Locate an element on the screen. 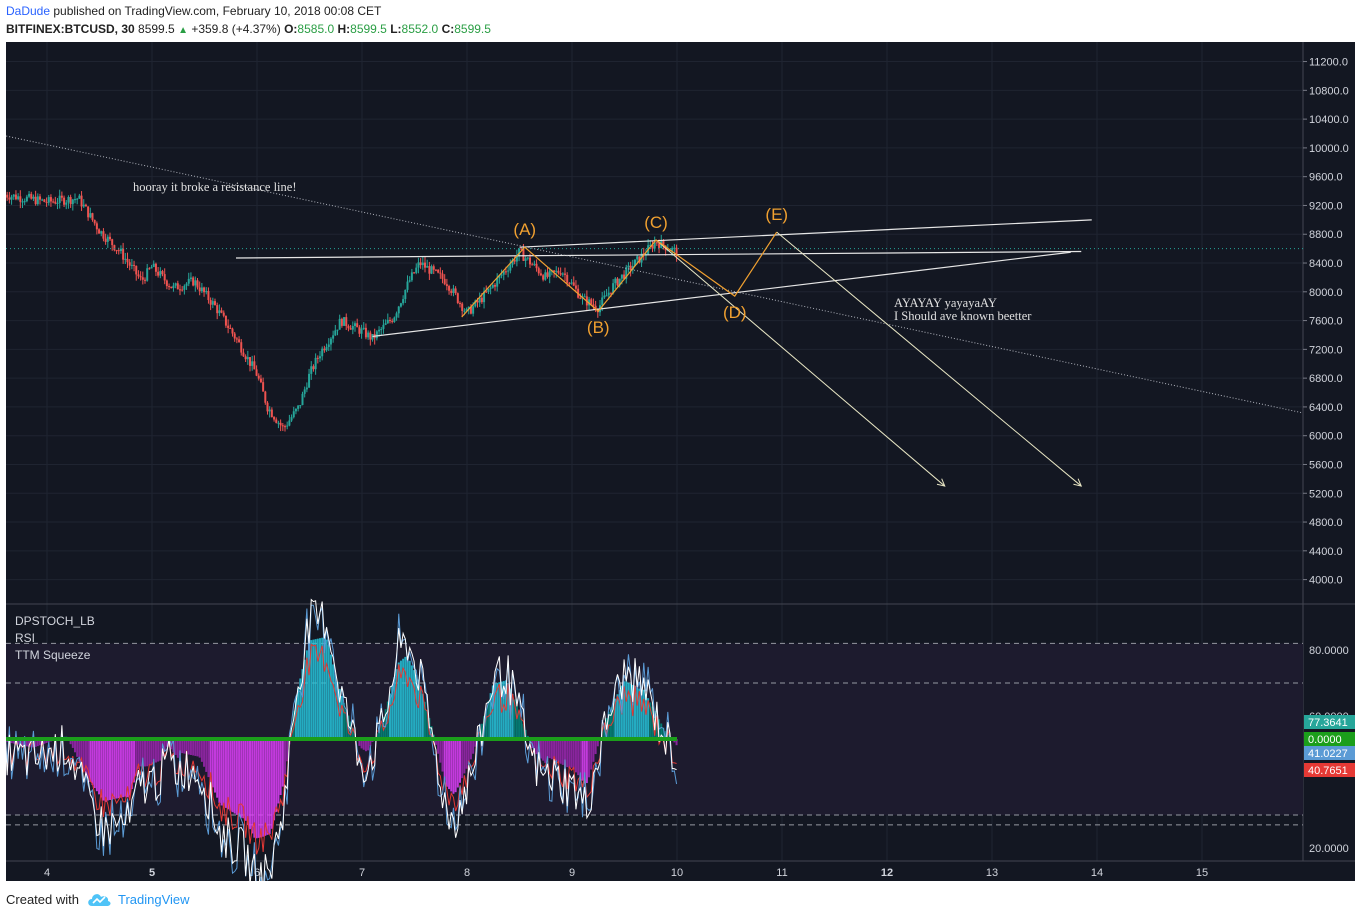  price-tick-label: 10800.0 is located at coordinates (1329, 91).